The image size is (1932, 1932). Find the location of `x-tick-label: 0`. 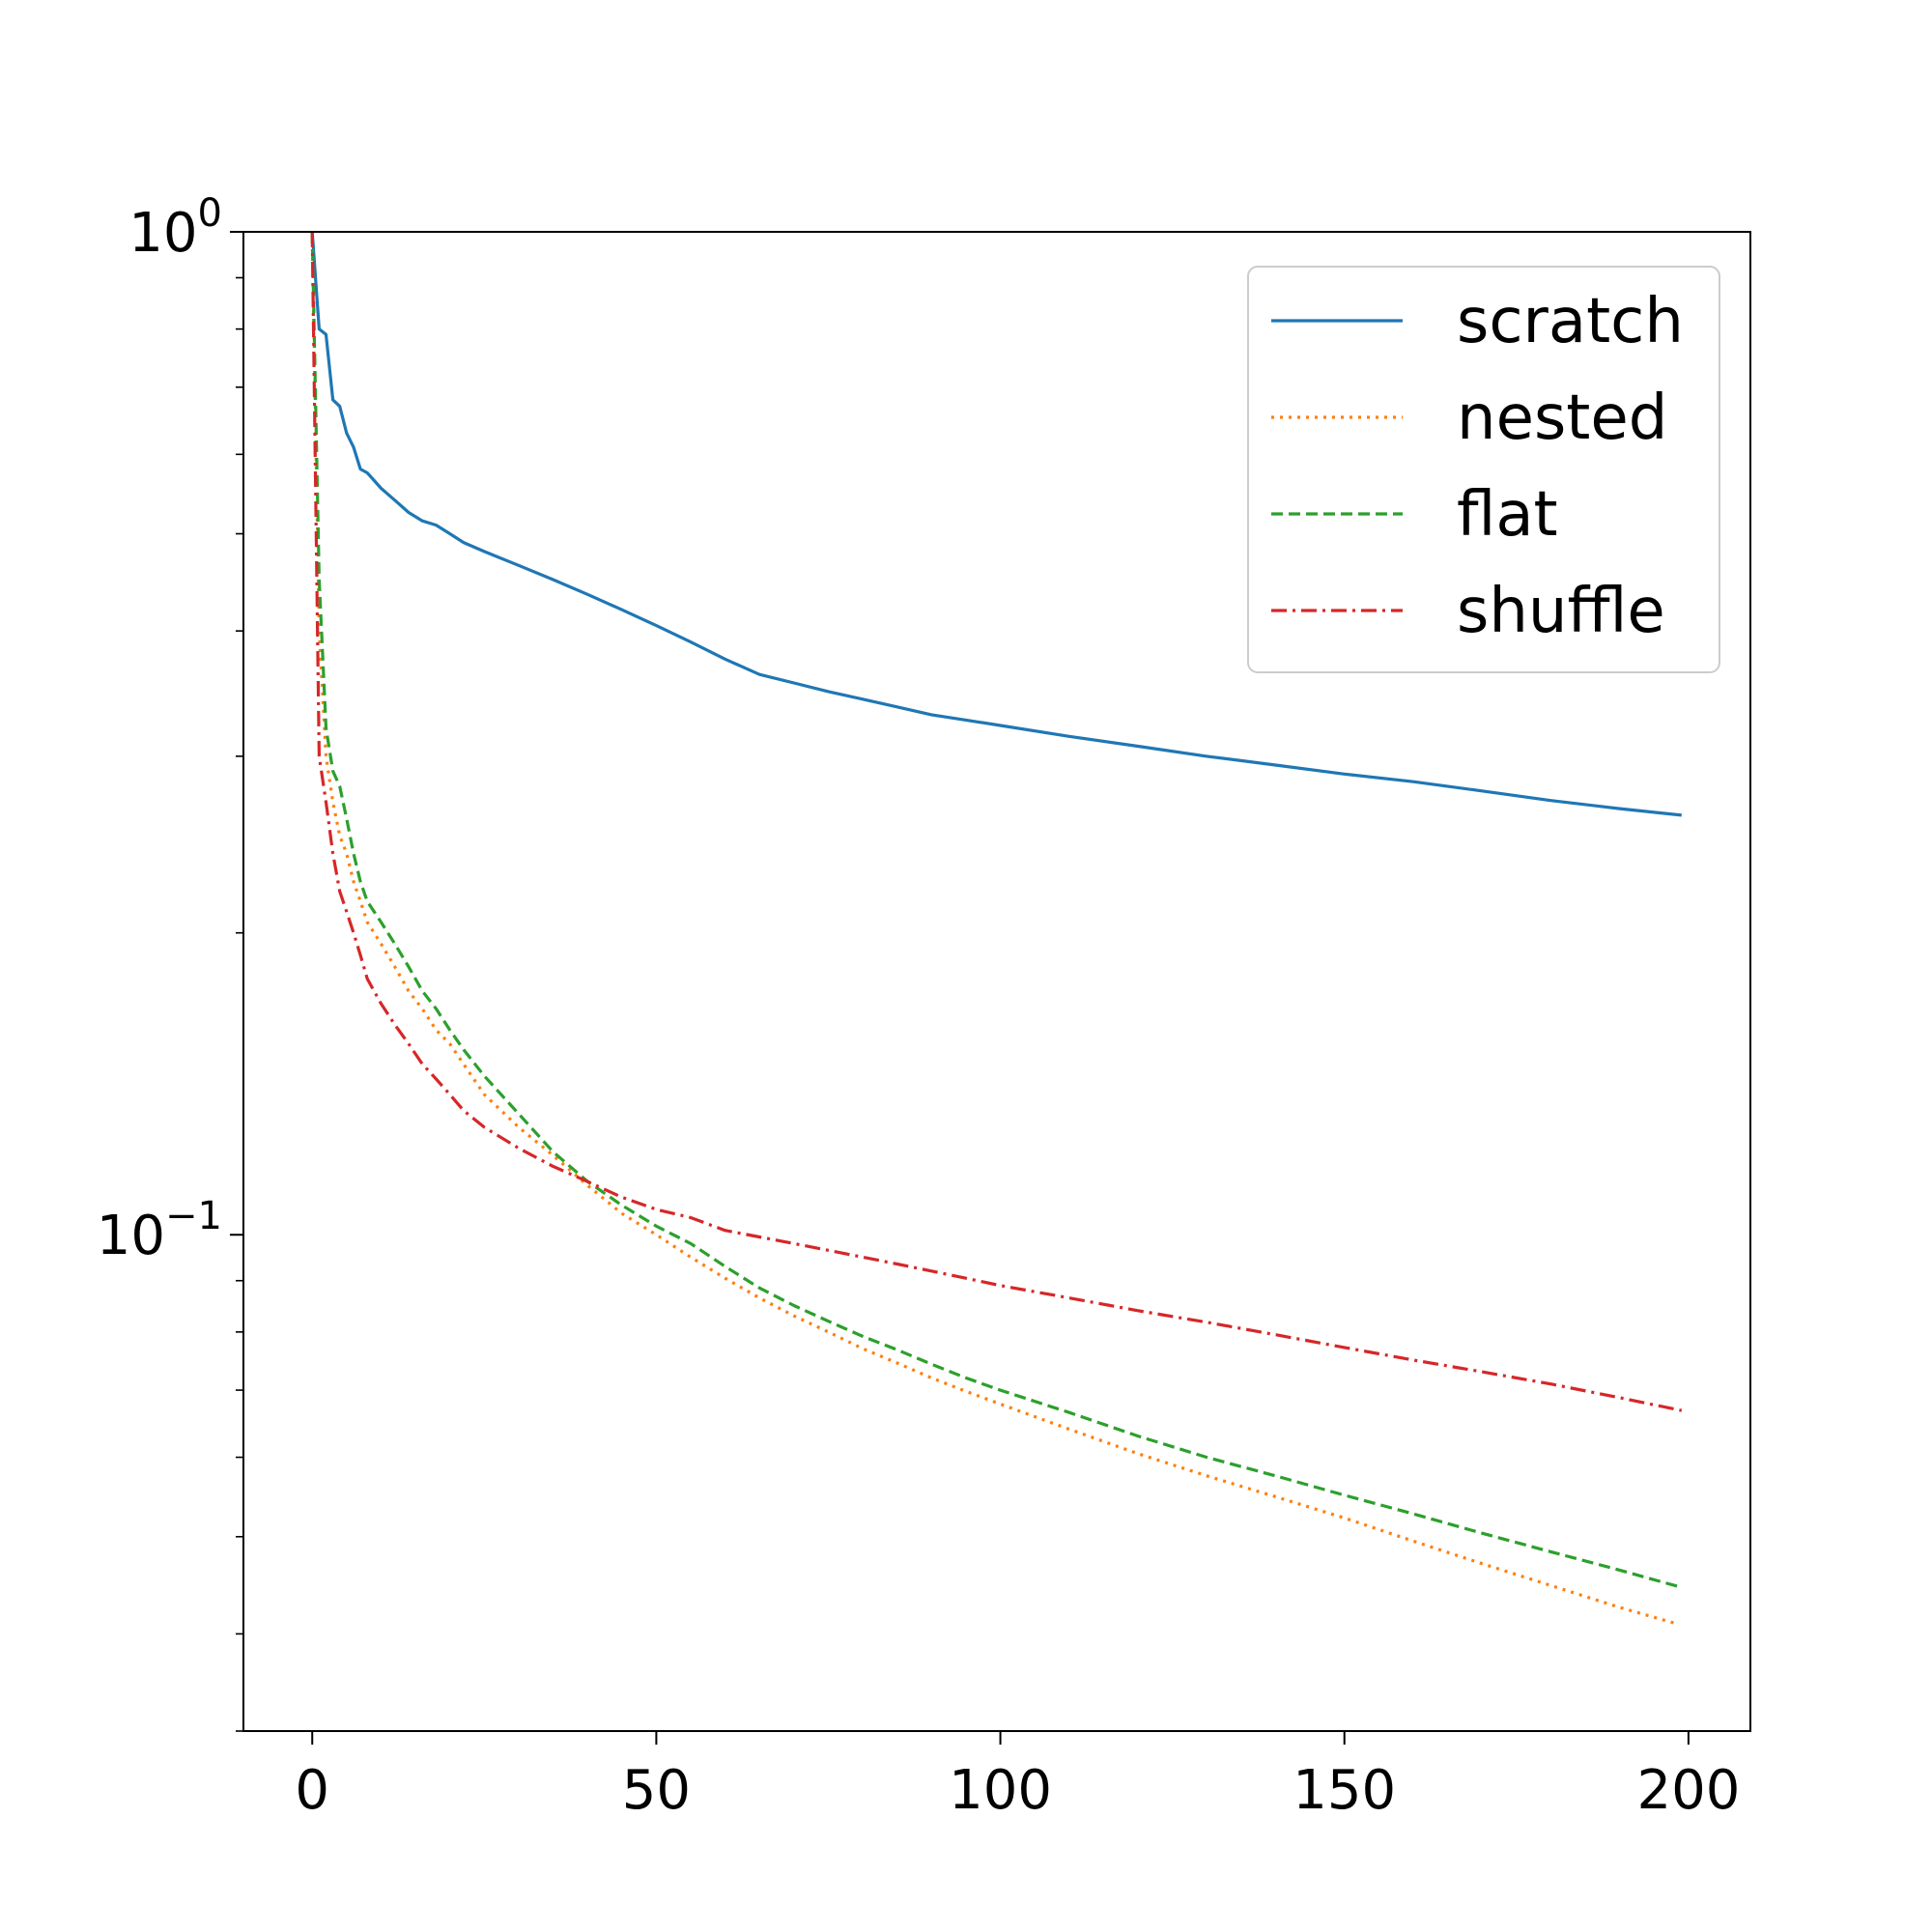

x-tick-label: 0 is located at coordinates (312, 1790).